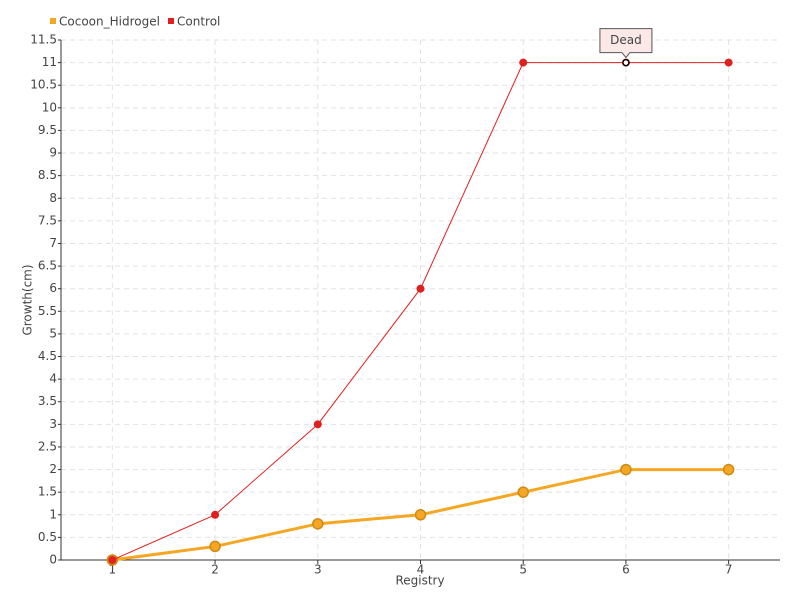  I want to click on annotation-text: Dead, so click(626, 40).